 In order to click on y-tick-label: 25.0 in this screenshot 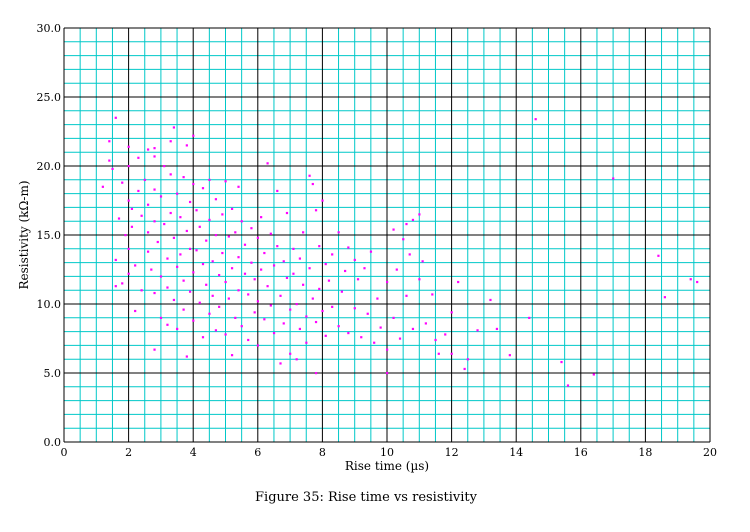, I will do `click(49, 97)`.